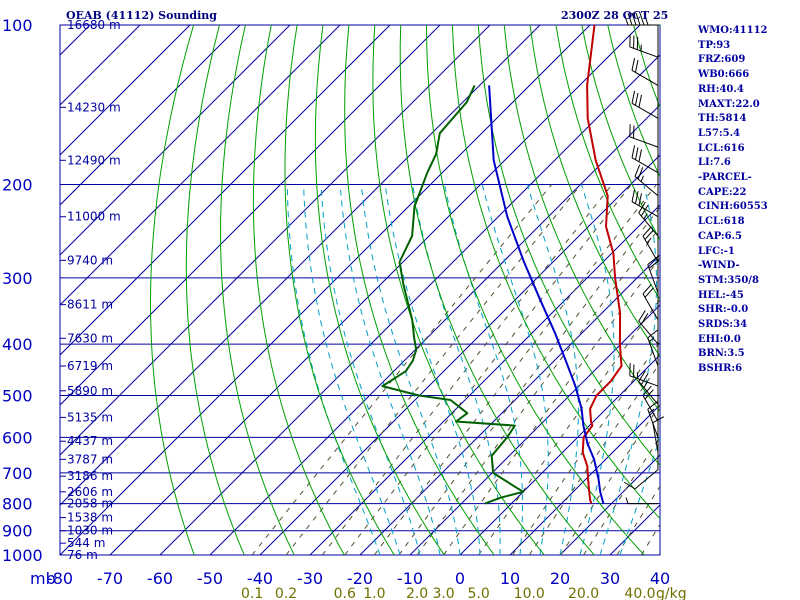 This screenshot has width=800, height=600. Describe the element at coordinates (733, 207) in the screenshot. I see `index-item: CINH:60553` at that location.